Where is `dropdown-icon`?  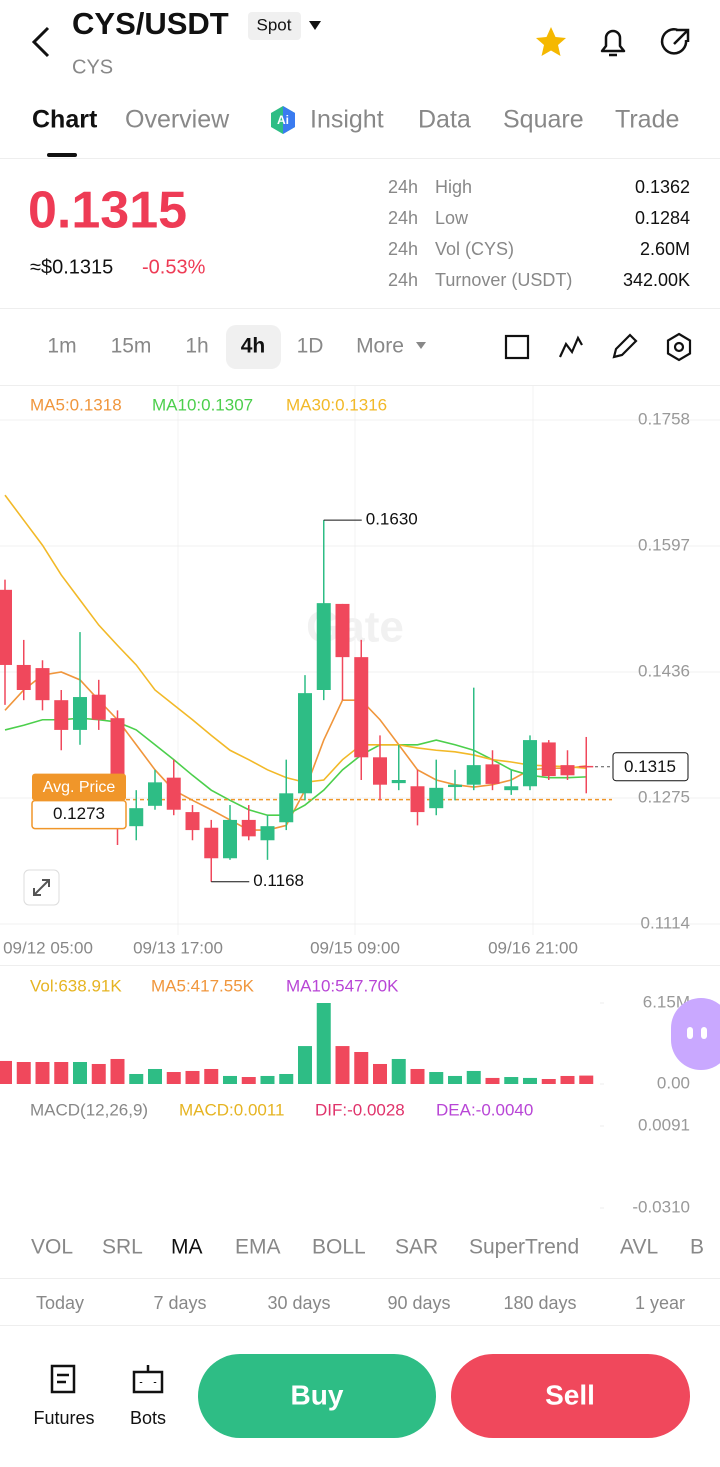 dropdown-icon is located at coordinates (315, 25).